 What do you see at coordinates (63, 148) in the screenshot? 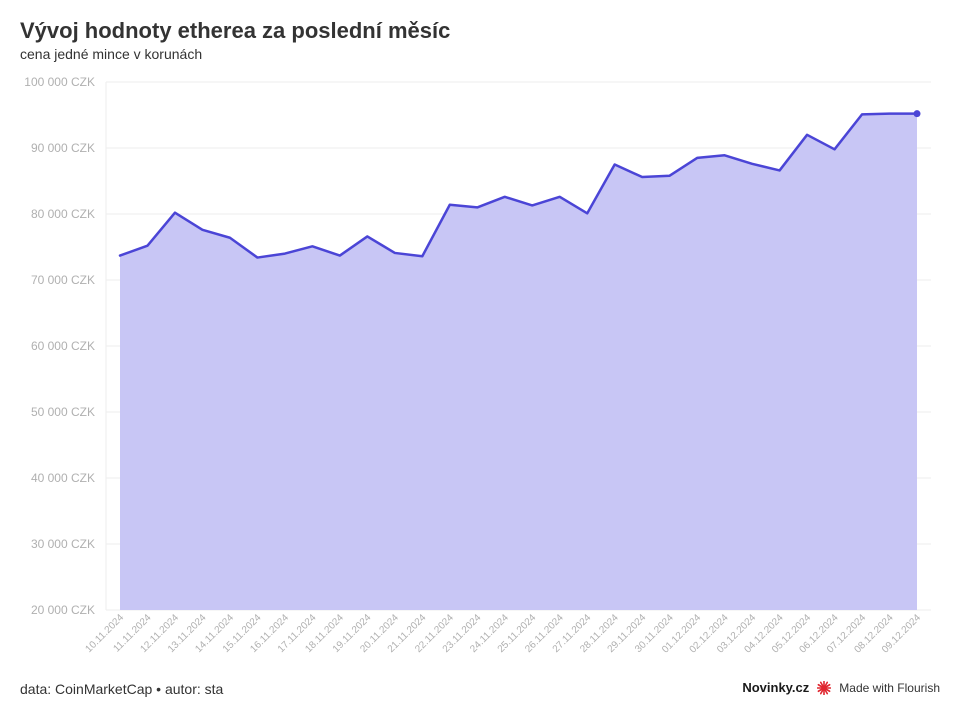
I see `y-tick-label: 90 000 CZK` at bounding box center [63, 148].